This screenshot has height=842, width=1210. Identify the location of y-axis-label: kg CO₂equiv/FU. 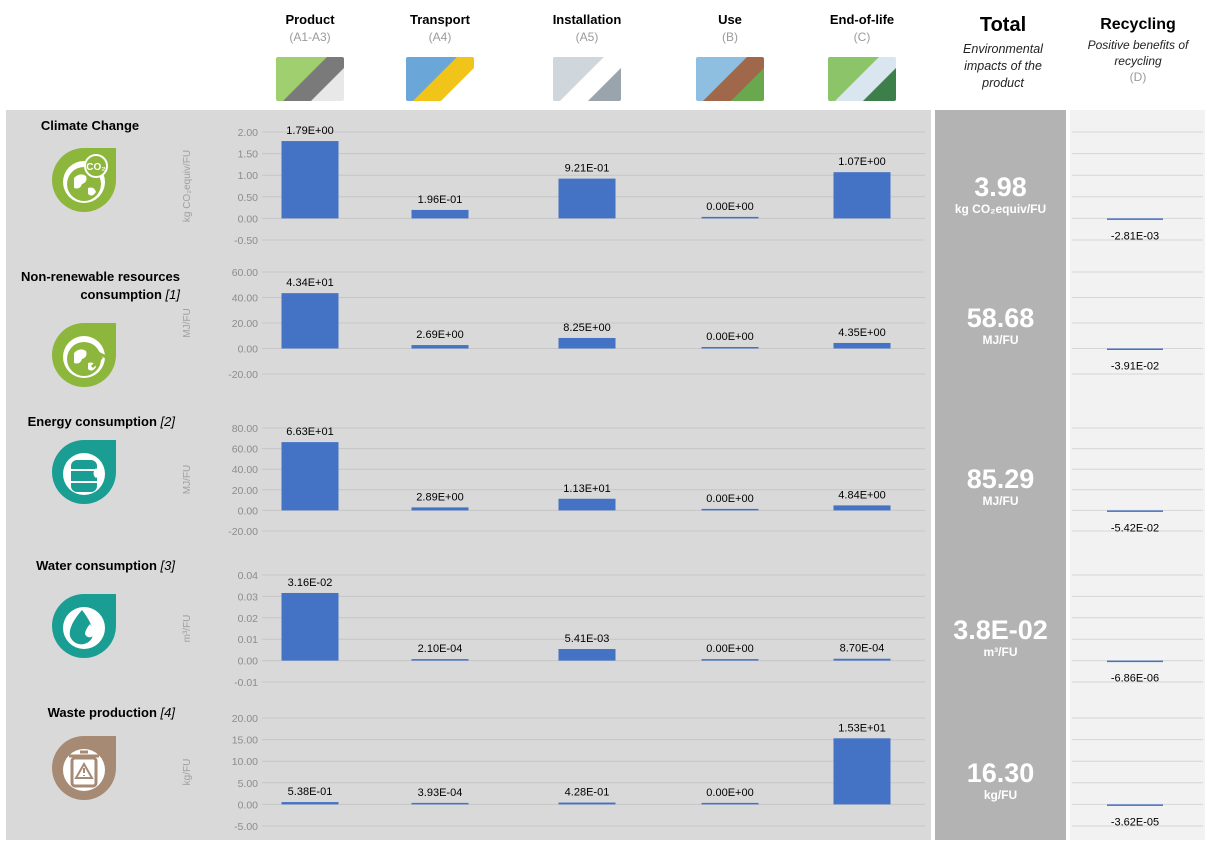
(187, 186).